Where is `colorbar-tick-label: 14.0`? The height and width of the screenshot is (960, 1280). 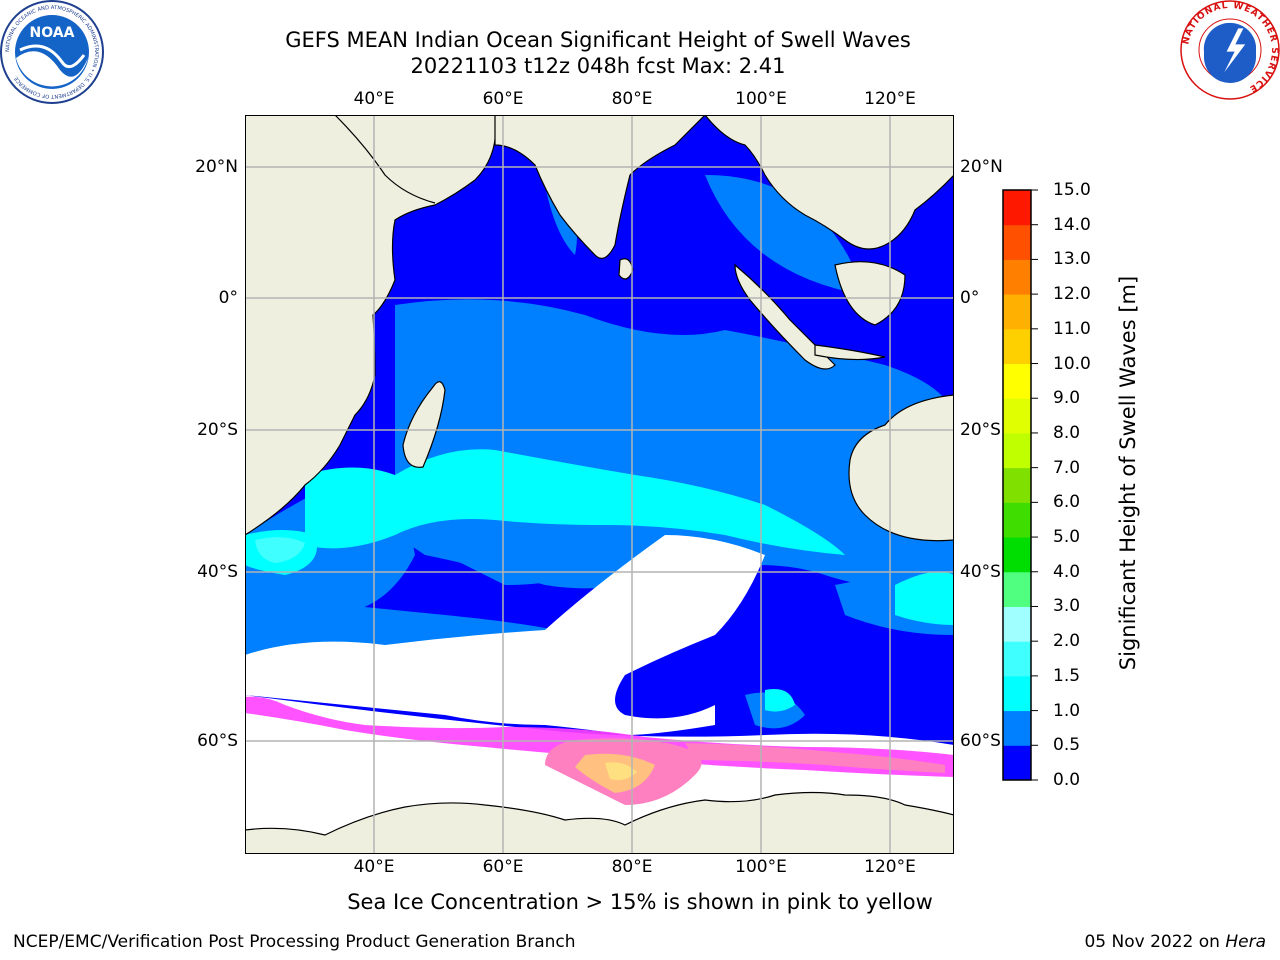
colorbar-tick-label: 14.0 is located at coordinates (1072, 224).